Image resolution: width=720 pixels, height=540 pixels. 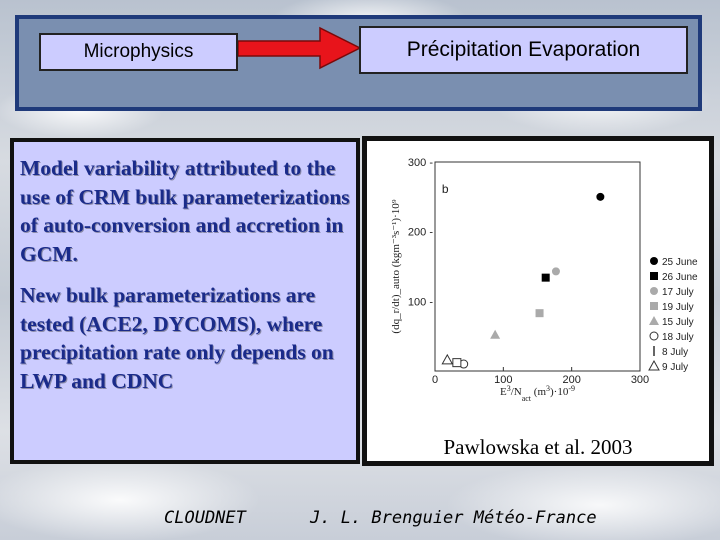 I want to click on y-axis-label: (dq_r/dt)_auto (kgm⁻³s⁻¹)·10⁹, so click(x=396, y=266).